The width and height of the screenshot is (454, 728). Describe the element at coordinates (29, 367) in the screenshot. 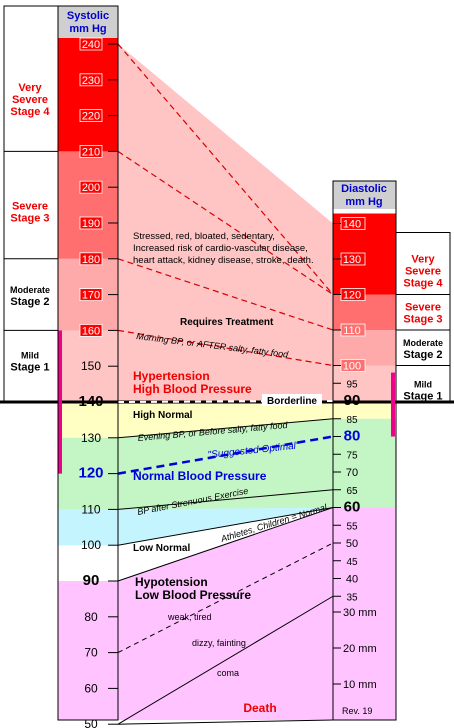

I see `left-stage-1-label: Stage 1` at that location.